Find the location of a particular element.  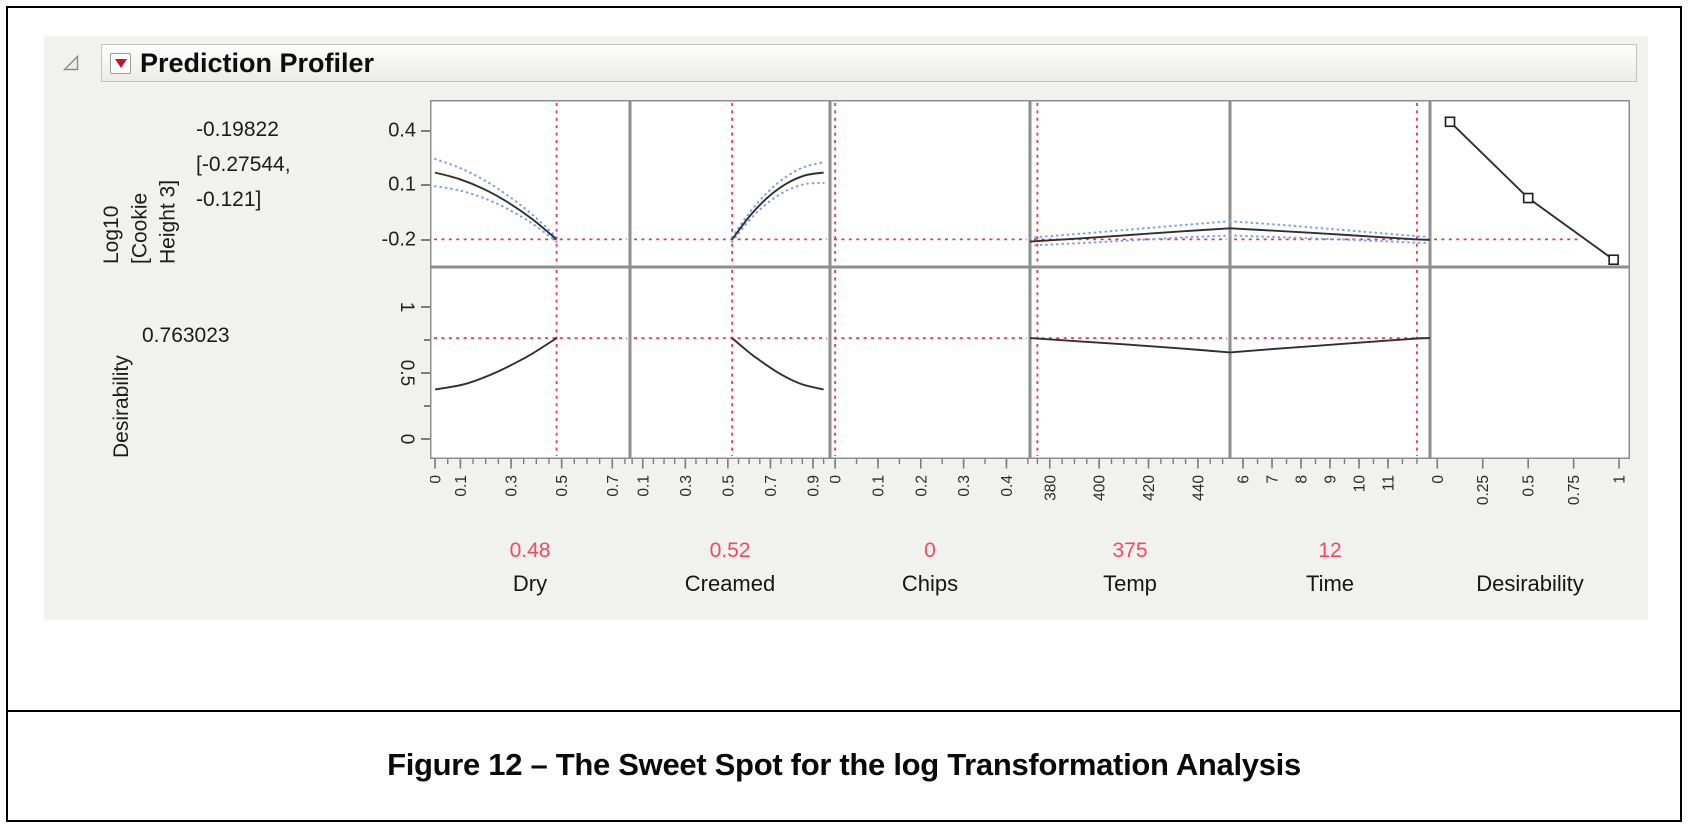

profiler-column-creamed: 0.1 0.3 0.5 0.7 0.9 0.52 Creamed is located at coordinates (730, 348).